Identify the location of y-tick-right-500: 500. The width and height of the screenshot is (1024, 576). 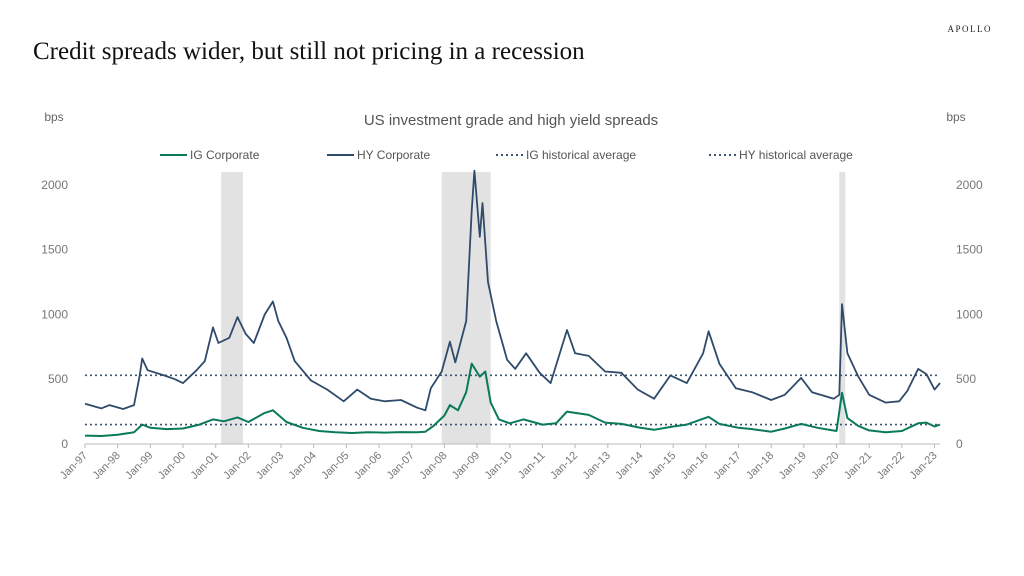
(966, 379).